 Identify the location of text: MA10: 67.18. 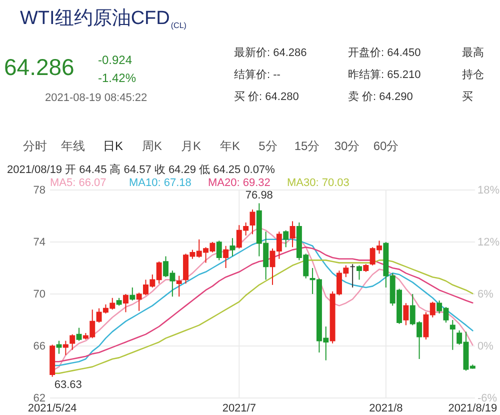
(160, 183).